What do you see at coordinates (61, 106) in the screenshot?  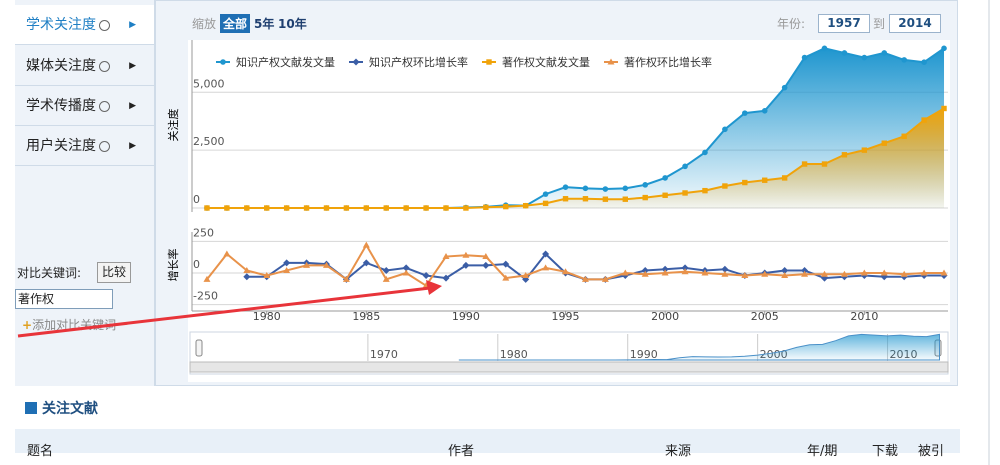 I see `item-label: 学术传播度` at bounding box center [61, 106].